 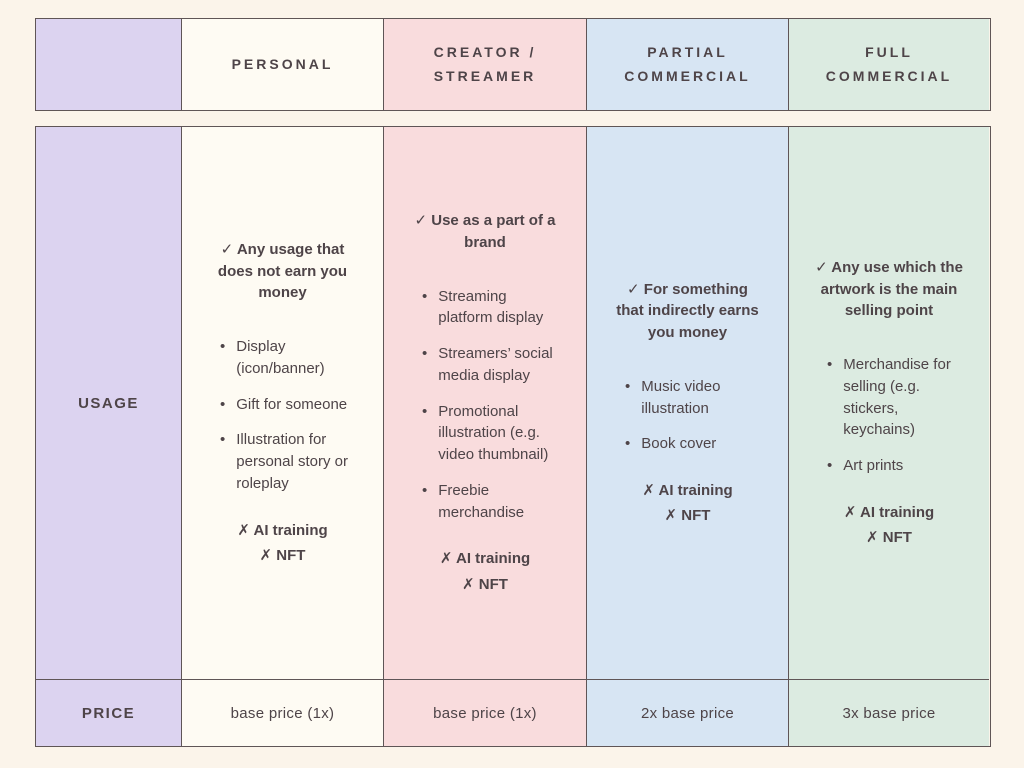 I want to click on bullet-text: Display (icon/banner), so click(x=280, y=357).